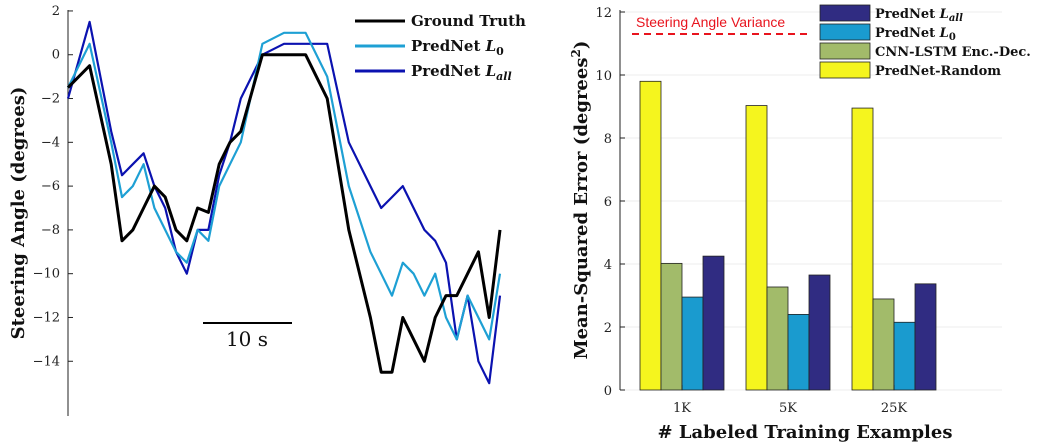 This screenshot has width=1050, height=447. What do you see at coordinates (904, 356) in the screenshot?
I see `bar-25k-prednet-l-` at bounding box center [904, 356].